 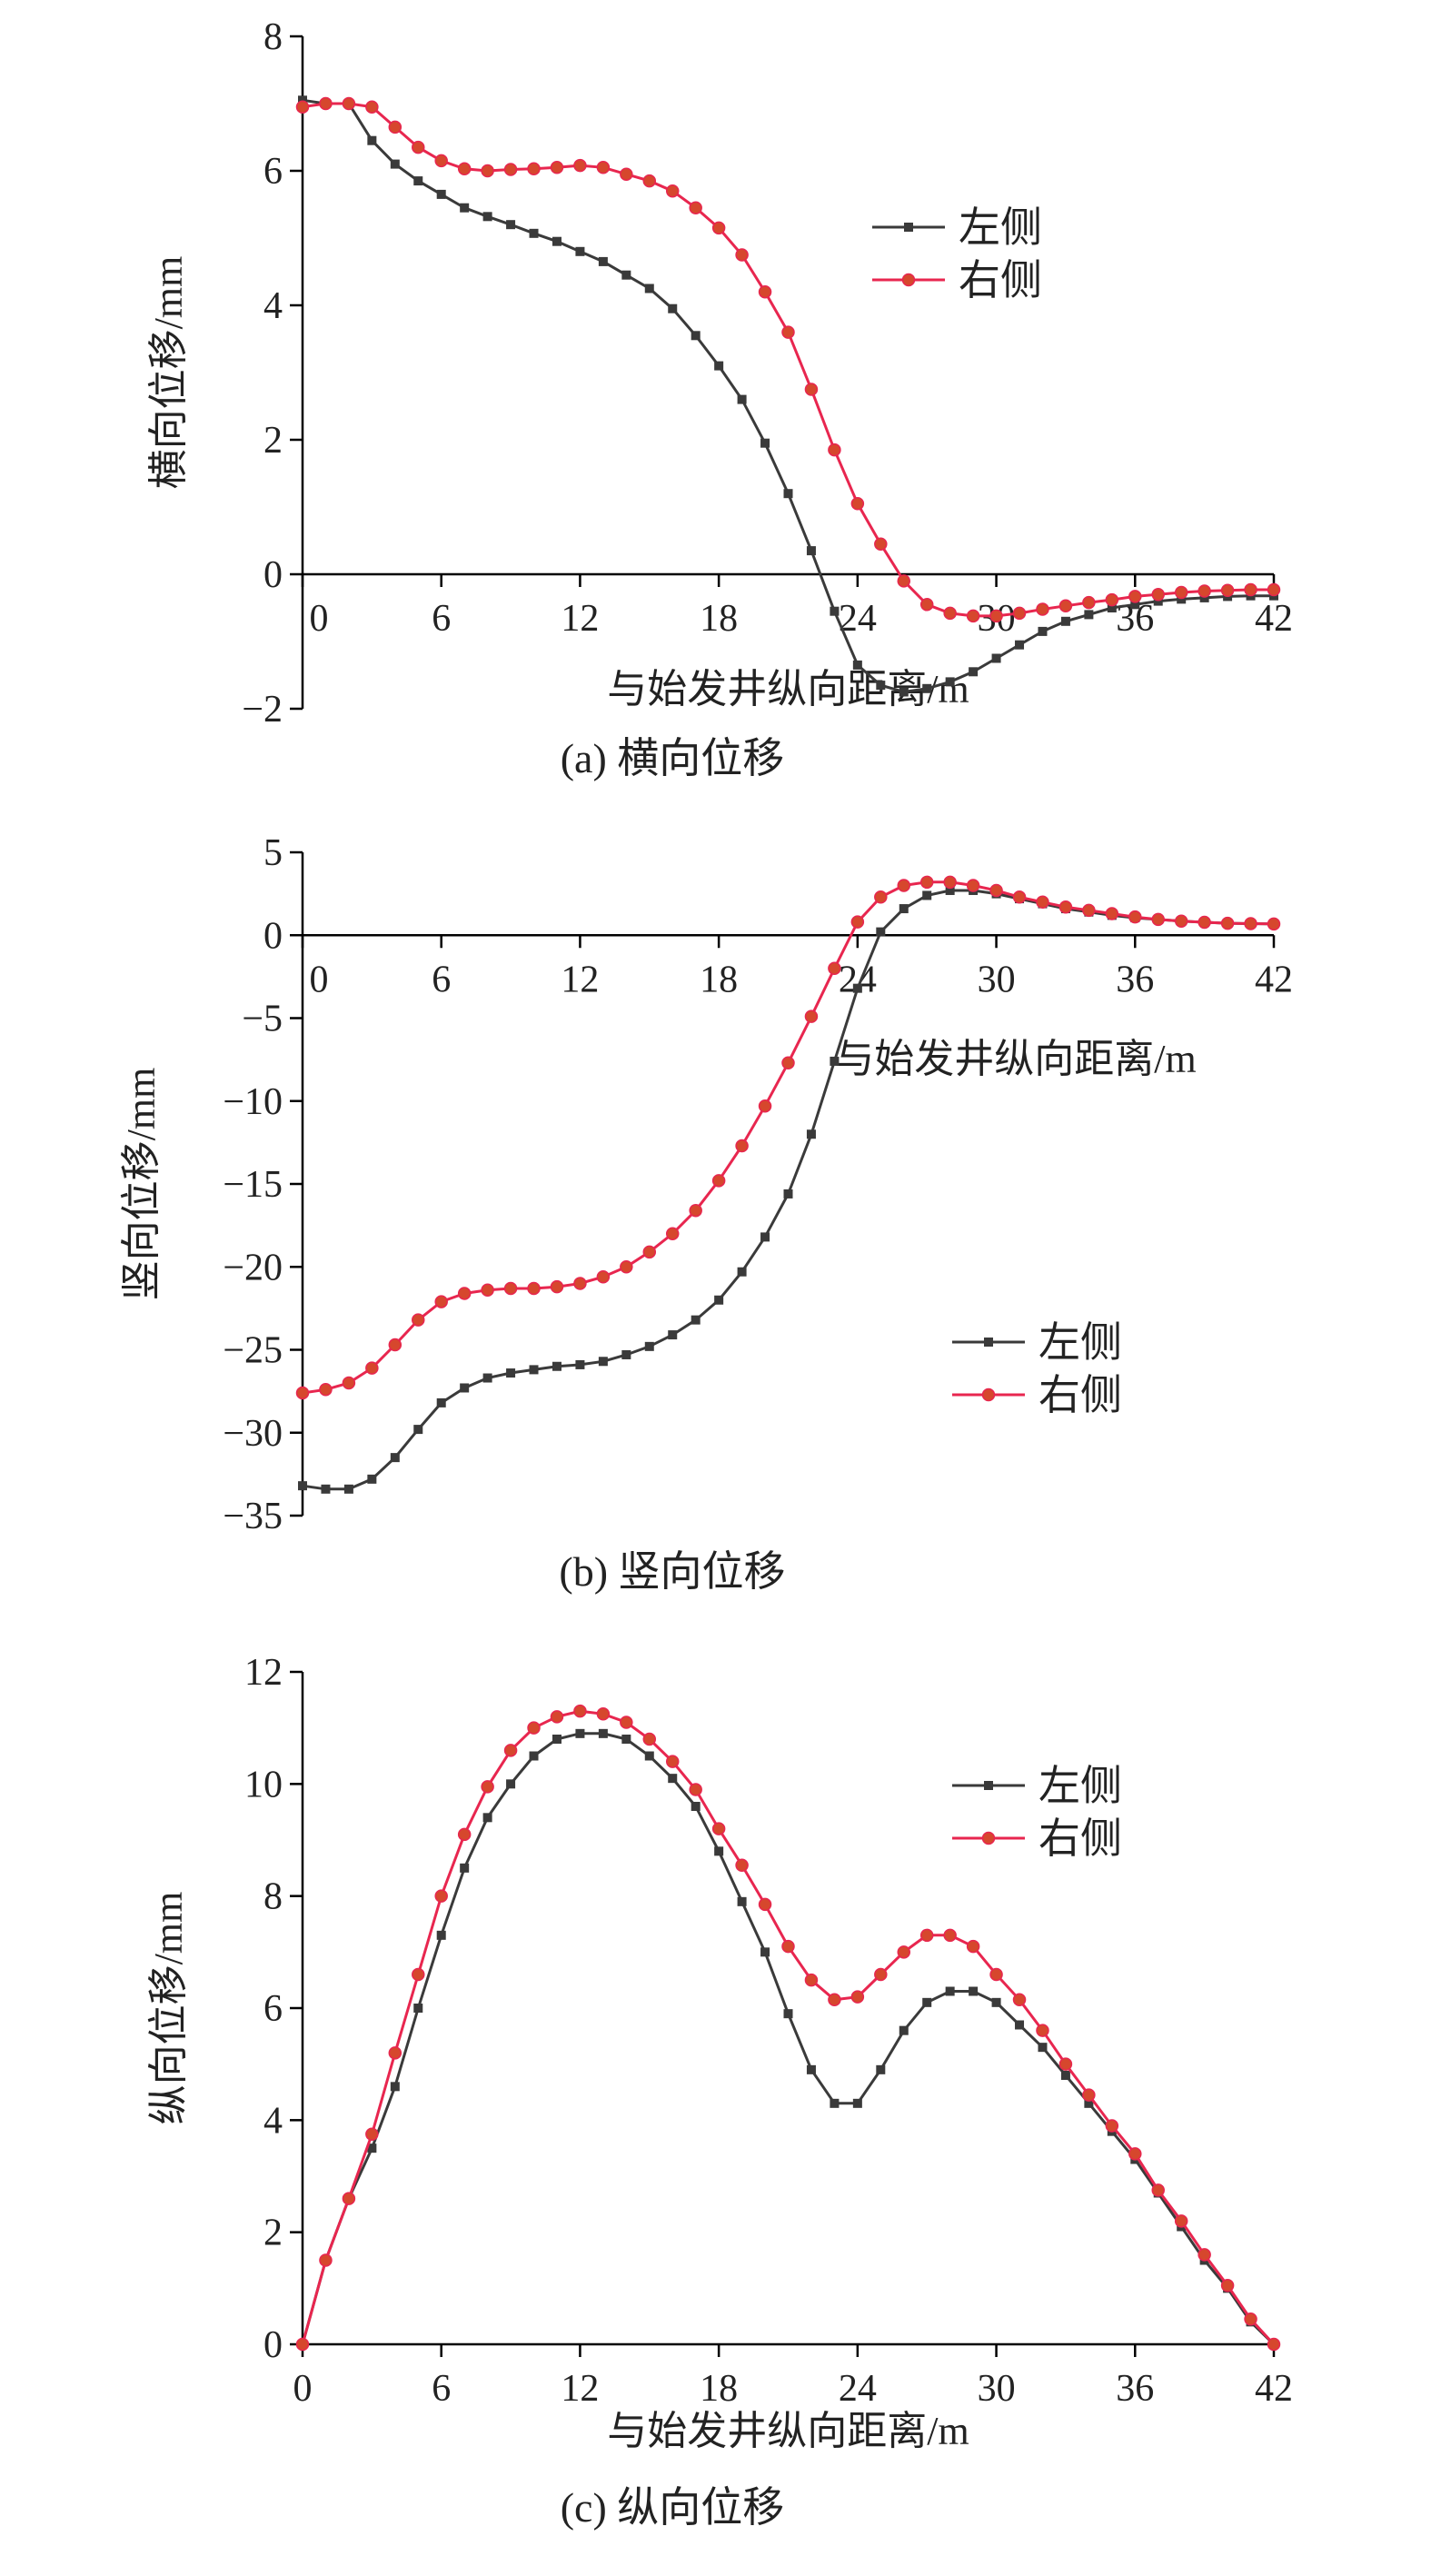 I want to click on y-tick-label: −5, so click(x=262, y=1019).